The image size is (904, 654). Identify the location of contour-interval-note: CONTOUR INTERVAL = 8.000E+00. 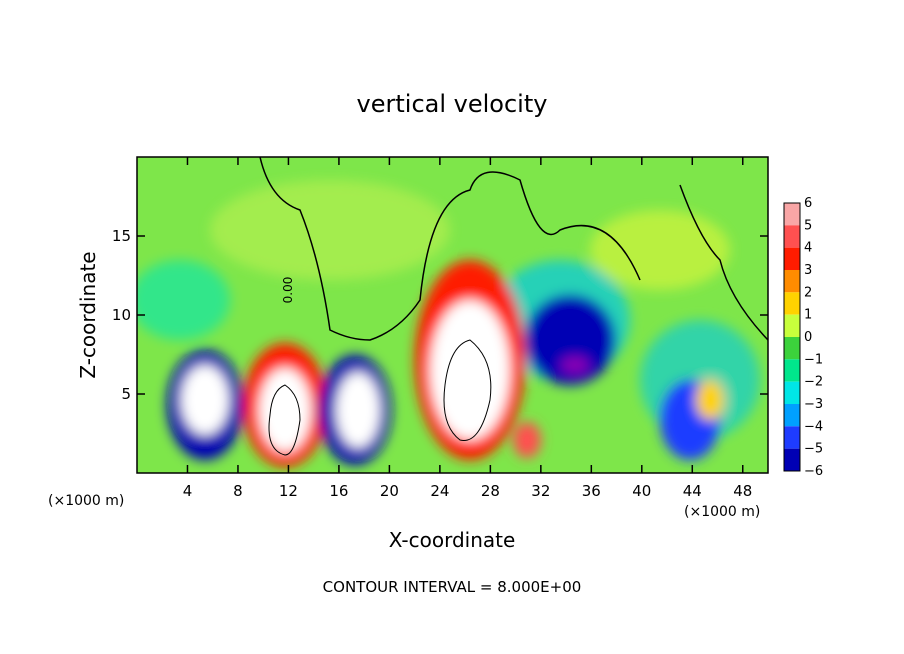
(452, 587).